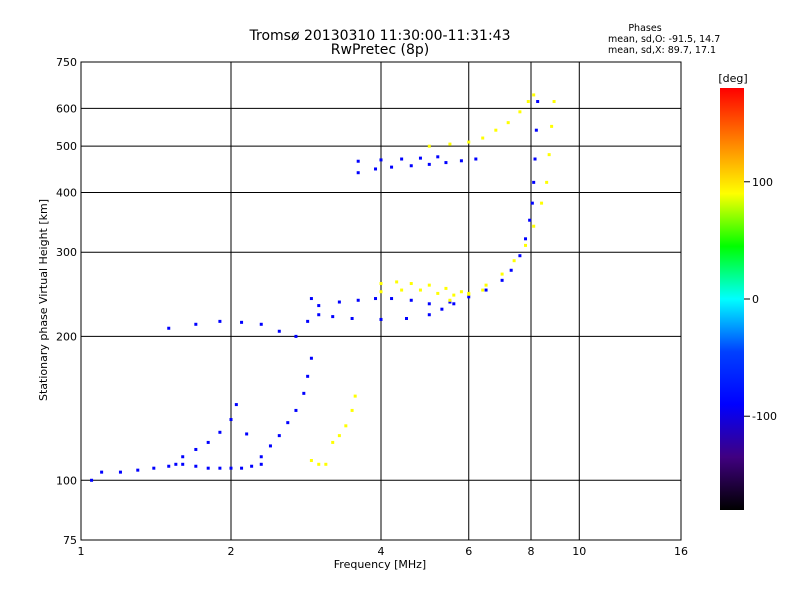 The image size is (800, 600). I want to click on colorbar-tick-label: 100, so click(762, 182).